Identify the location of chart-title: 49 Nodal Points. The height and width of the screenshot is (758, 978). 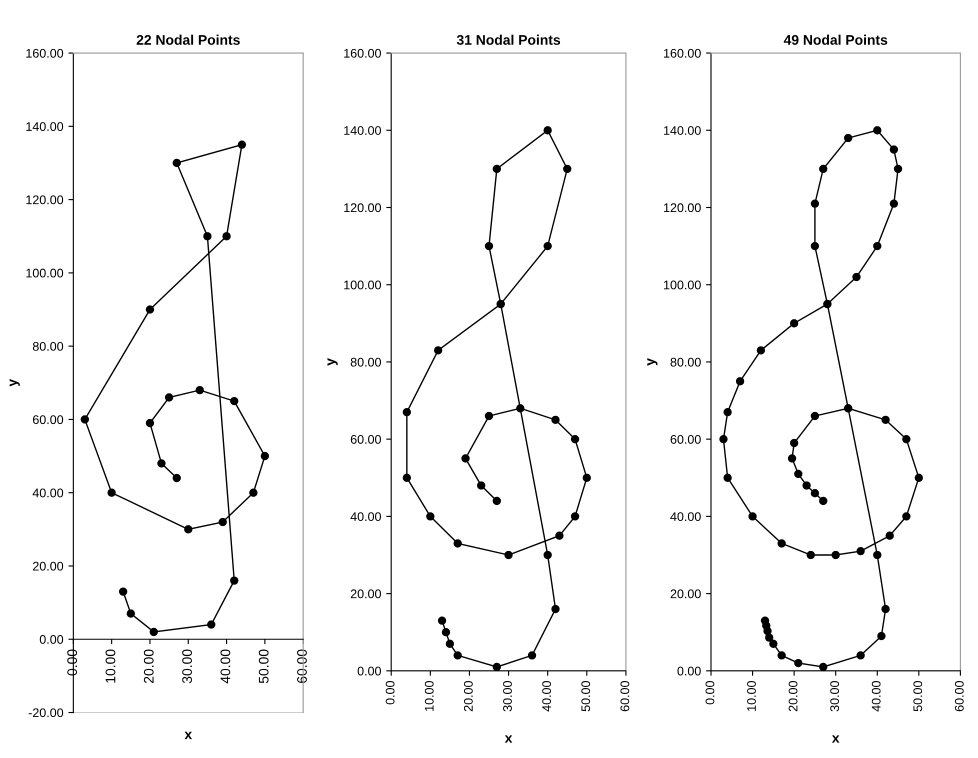
(836, 39).